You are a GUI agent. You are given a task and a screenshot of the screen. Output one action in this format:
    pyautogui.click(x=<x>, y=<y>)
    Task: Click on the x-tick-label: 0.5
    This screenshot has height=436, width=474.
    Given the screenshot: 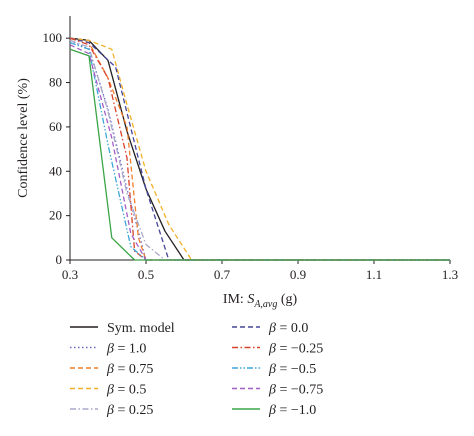 What is the action you would take?
    pyautogui.click(x=146, y=274)
    